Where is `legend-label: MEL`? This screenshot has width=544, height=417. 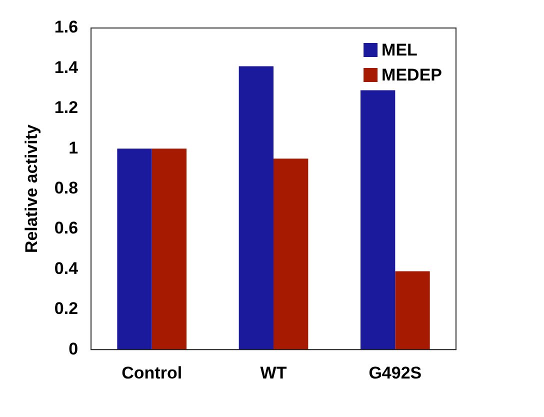
legend-label: MEL is located at coordinates (400, 50).